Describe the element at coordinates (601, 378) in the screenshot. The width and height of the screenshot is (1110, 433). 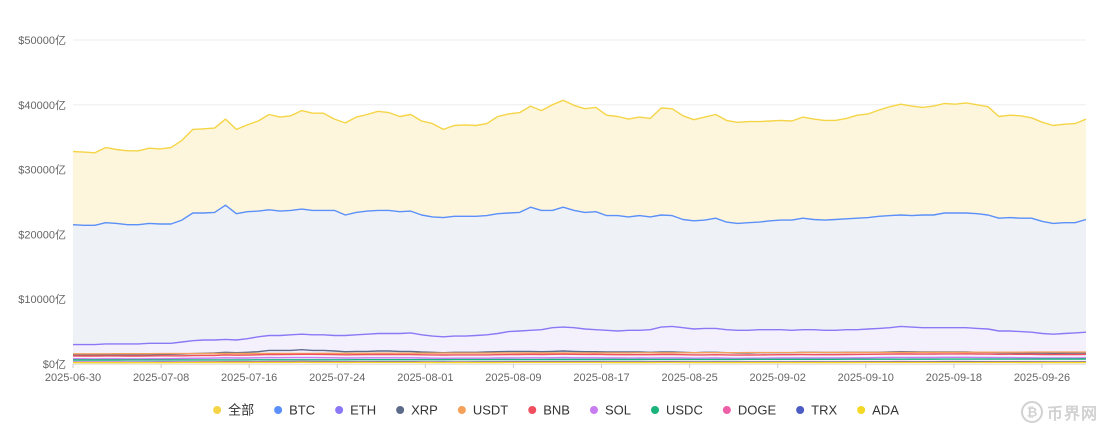
I see `x-tick-label: 2025-08-17` at that location.